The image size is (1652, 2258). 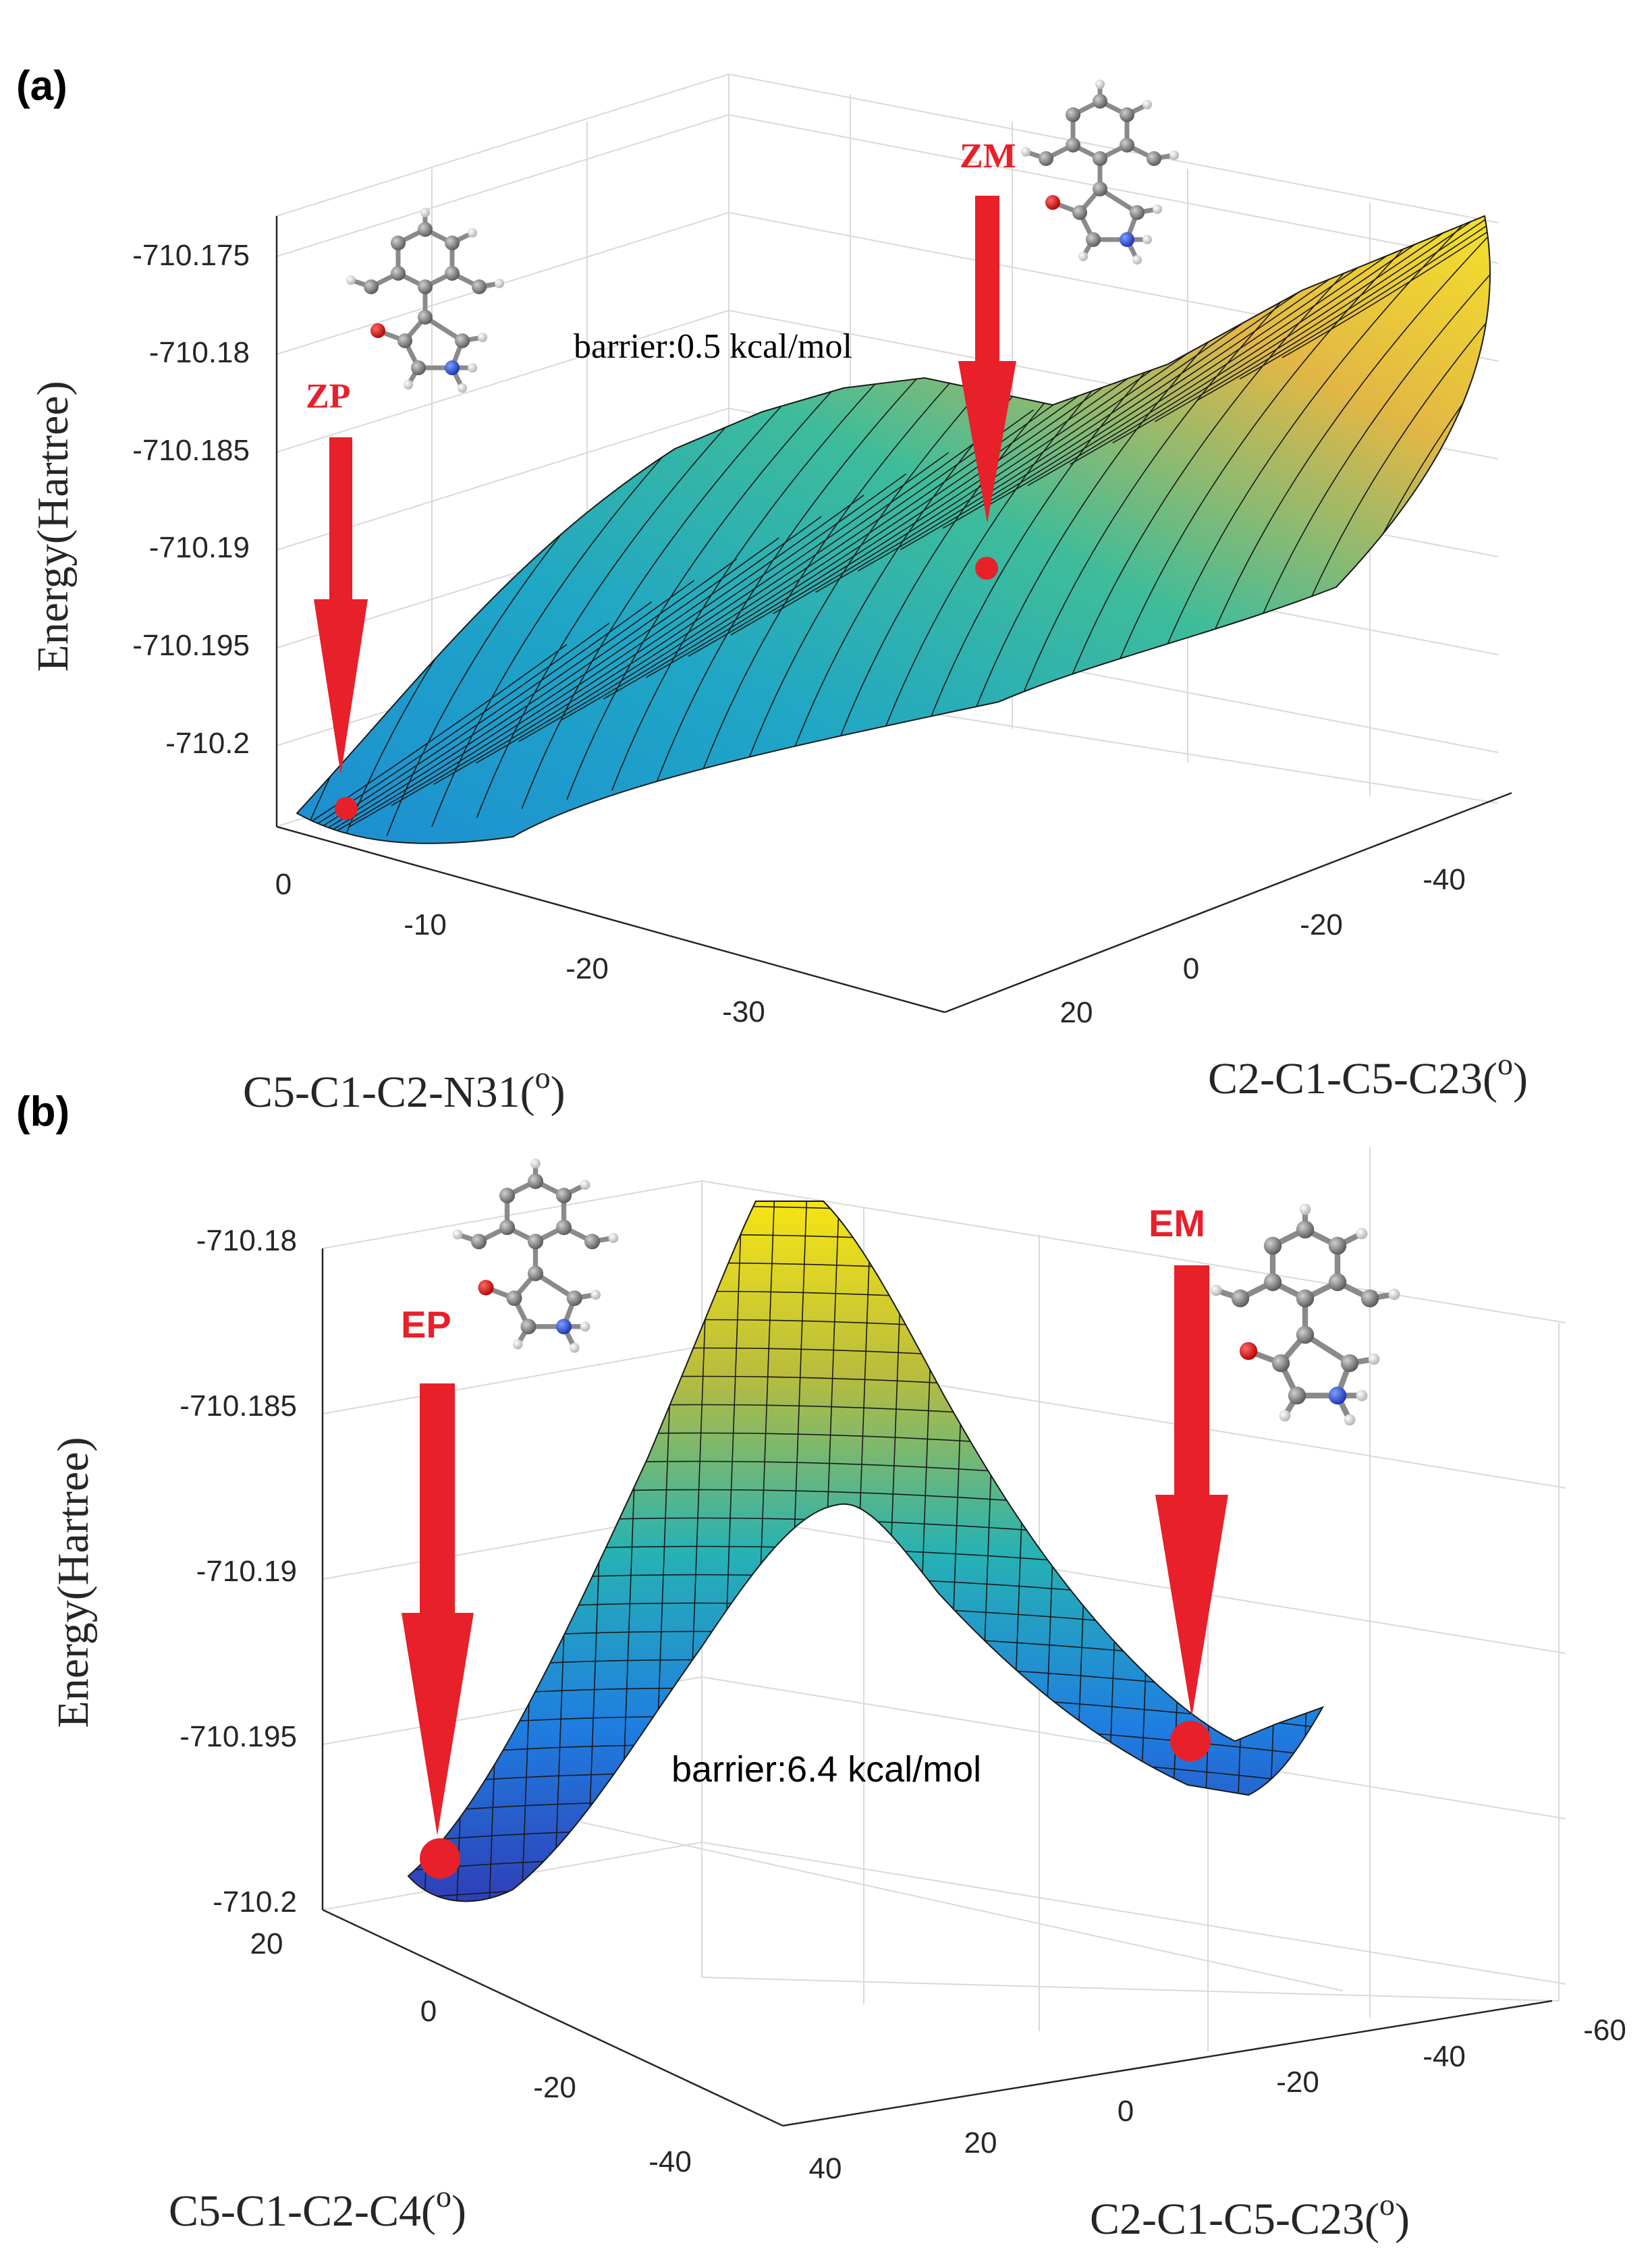 I want to click on panel-a-arrow-zp, so click(x=341, y=606).